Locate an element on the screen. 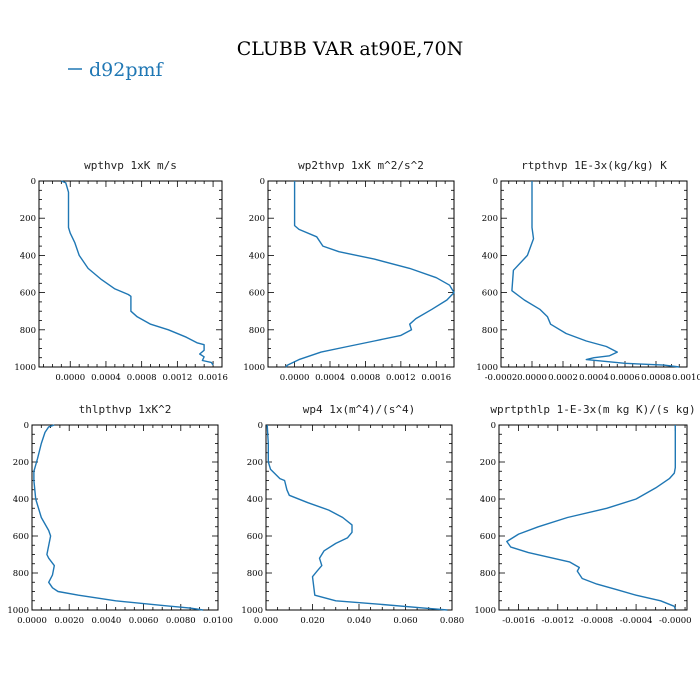 This screenshot has height=700, width=700. x-tick-label: 0.0040 is located at coordinates (107, 621).